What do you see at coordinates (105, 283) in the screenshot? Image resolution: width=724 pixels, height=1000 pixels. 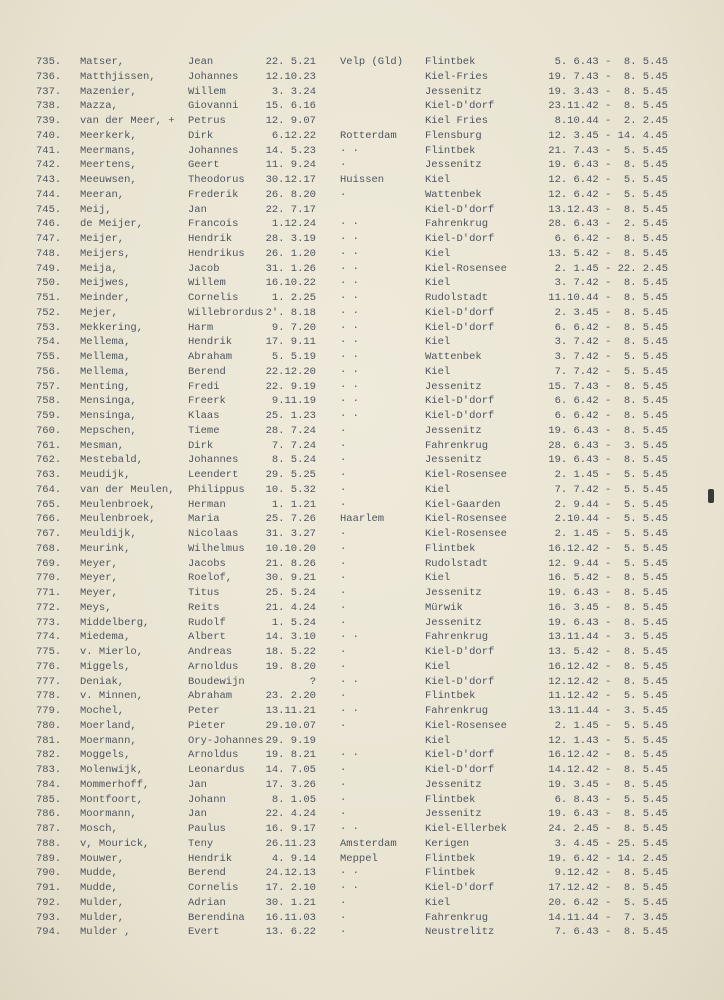 I see `surname: Meijwes,` at bounding box center [105, 283].